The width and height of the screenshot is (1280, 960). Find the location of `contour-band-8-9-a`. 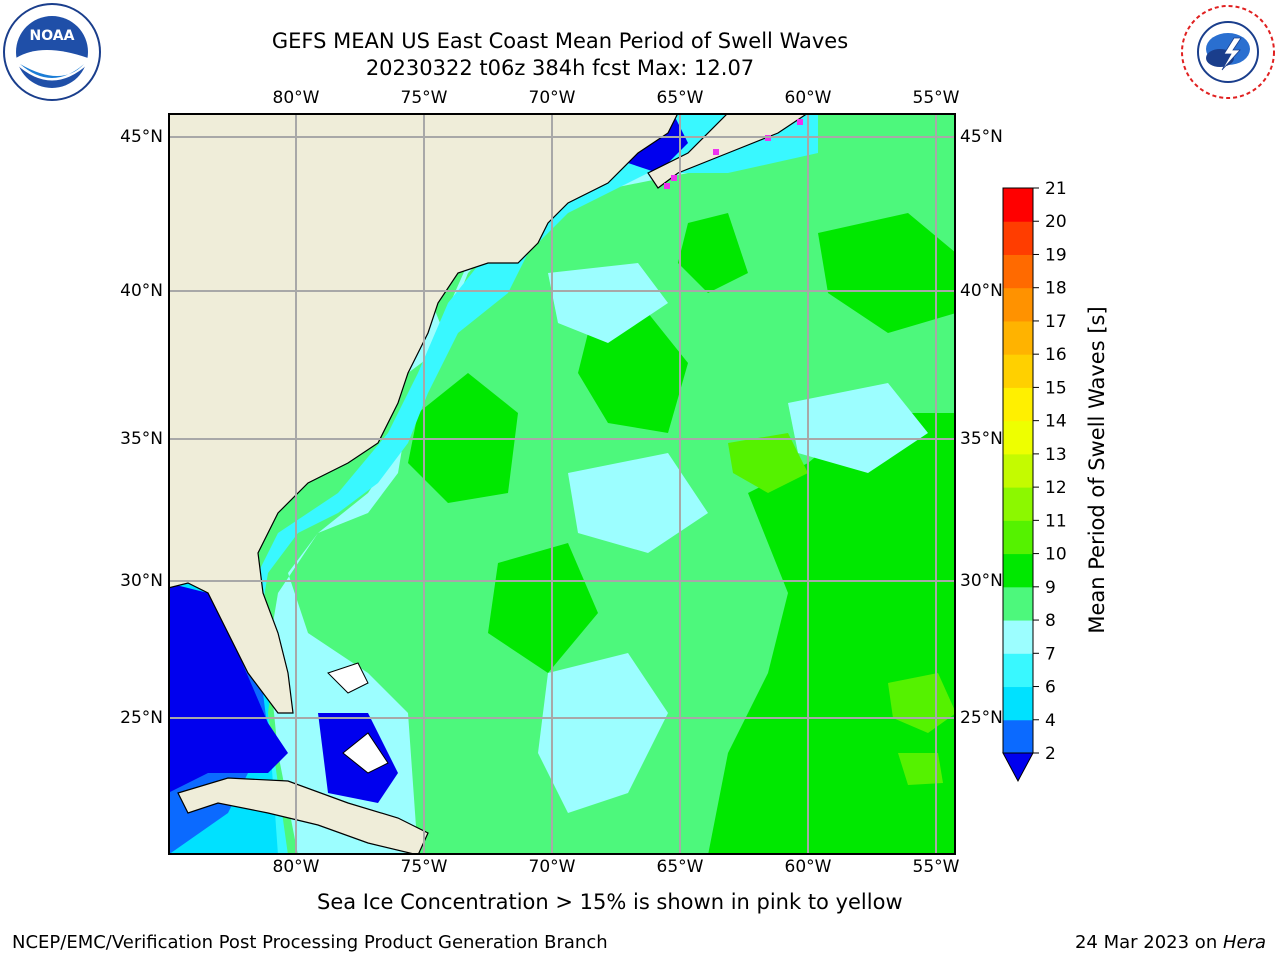

contour-band-8-9-a is located at coordinates (608, 303).